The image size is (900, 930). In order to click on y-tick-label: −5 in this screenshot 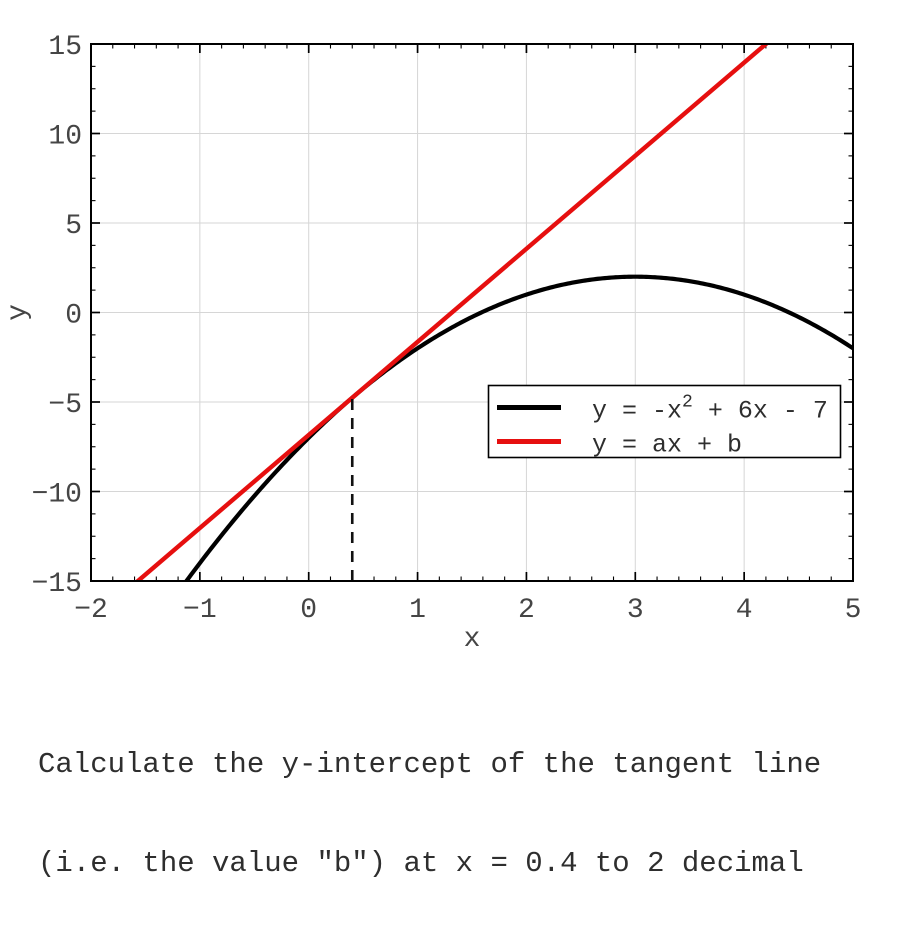, I will do `click(65, 405)`.